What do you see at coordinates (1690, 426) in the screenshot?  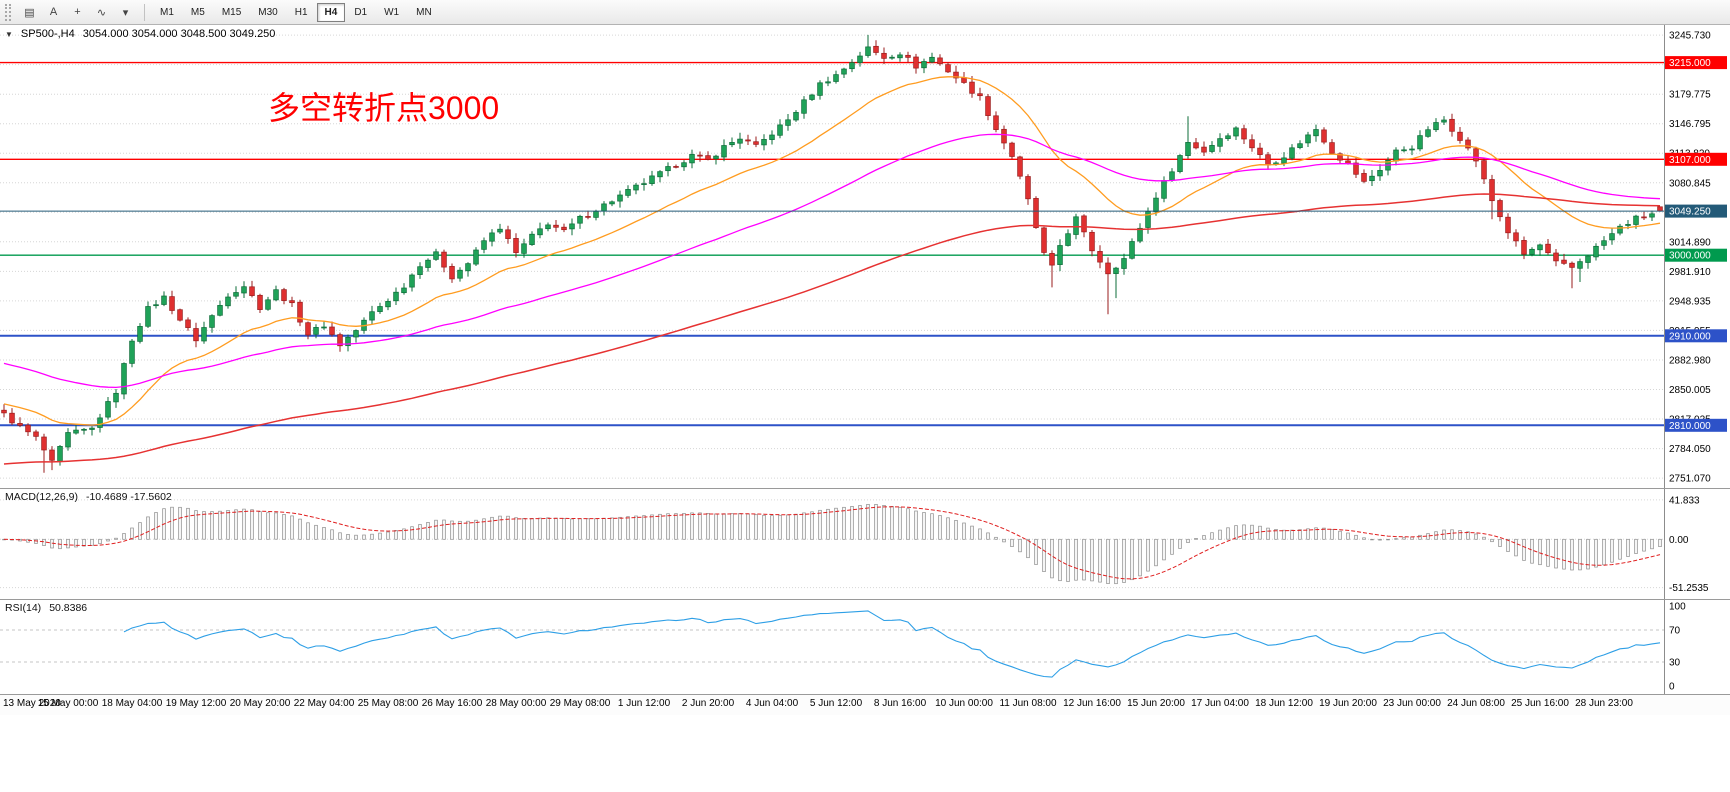 I see `svg-text: 2810.000` at bounding box center [1690, 426].